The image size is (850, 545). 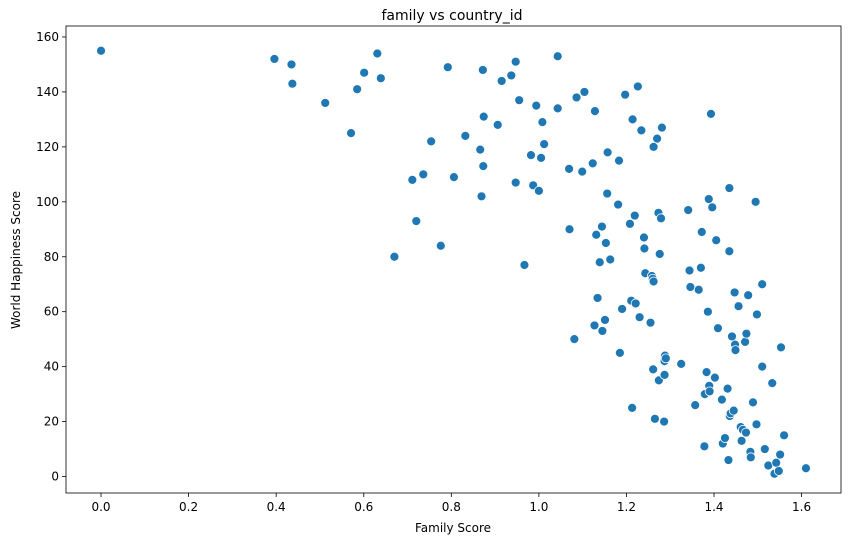 I want to click on x-tick-label: 0.8, so click(x=451, y=507).